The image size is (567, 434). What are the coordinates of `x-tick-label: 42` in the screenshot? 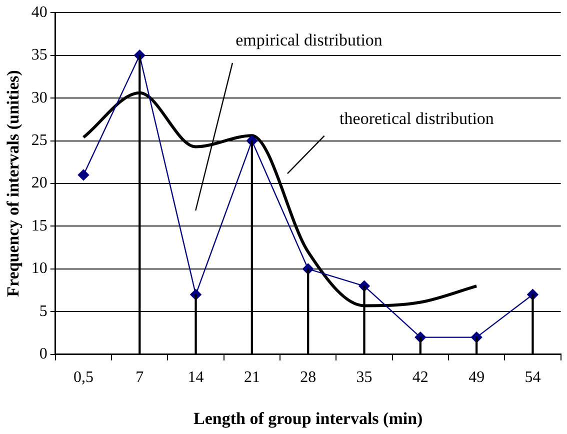 It's located at (420, 377).